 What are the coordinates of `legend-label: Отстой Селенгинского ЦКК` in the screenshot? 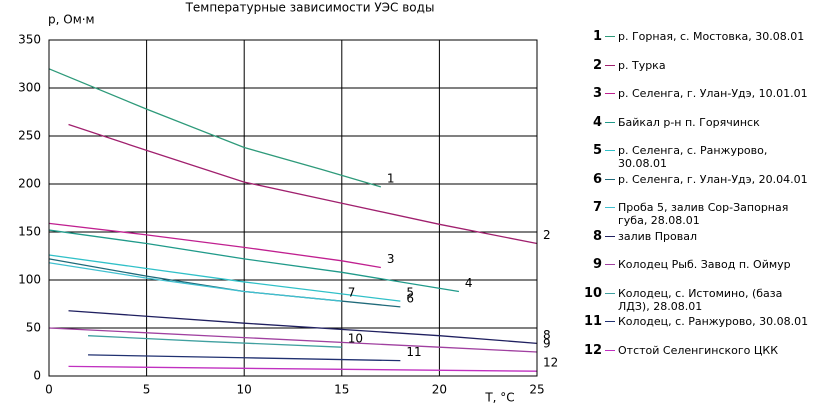 It's located at (698, 350).